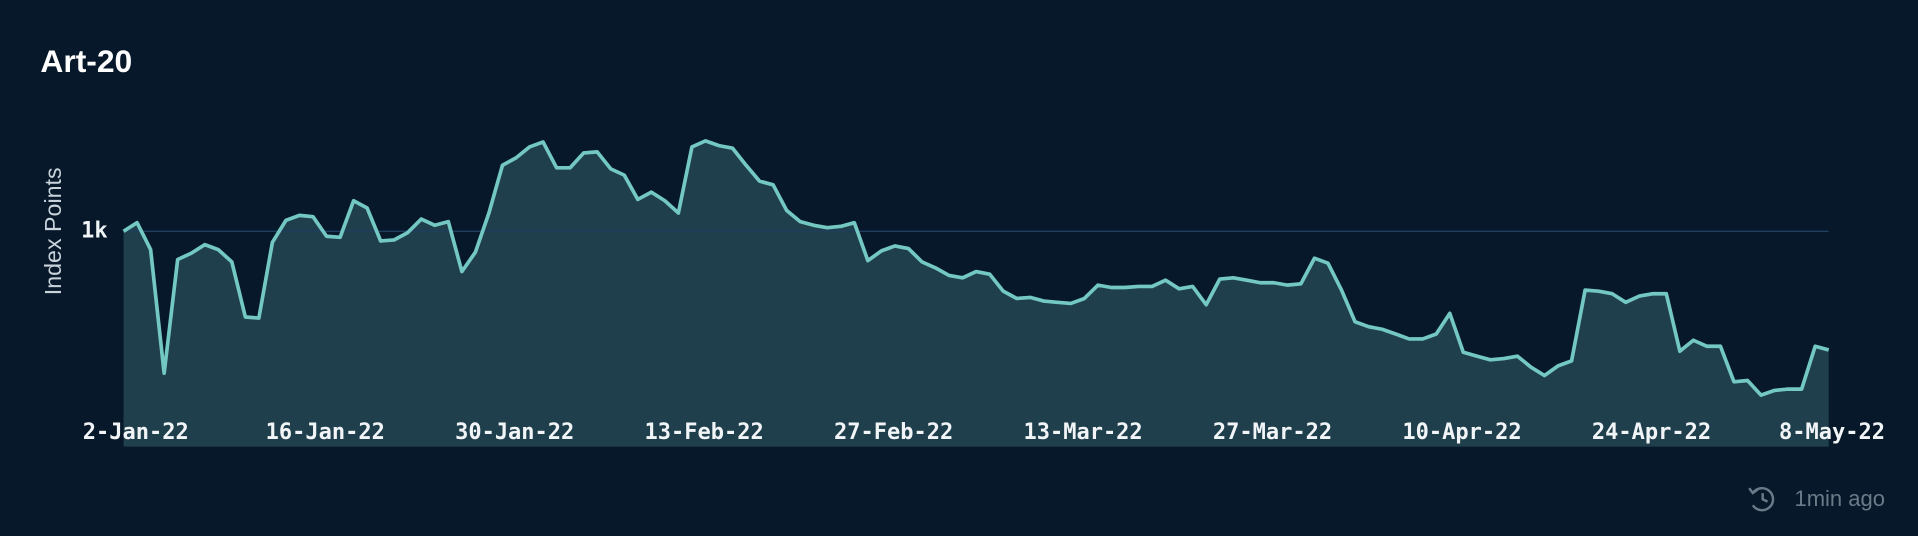  I want to click on refresh-icon, so click(1761, 499).